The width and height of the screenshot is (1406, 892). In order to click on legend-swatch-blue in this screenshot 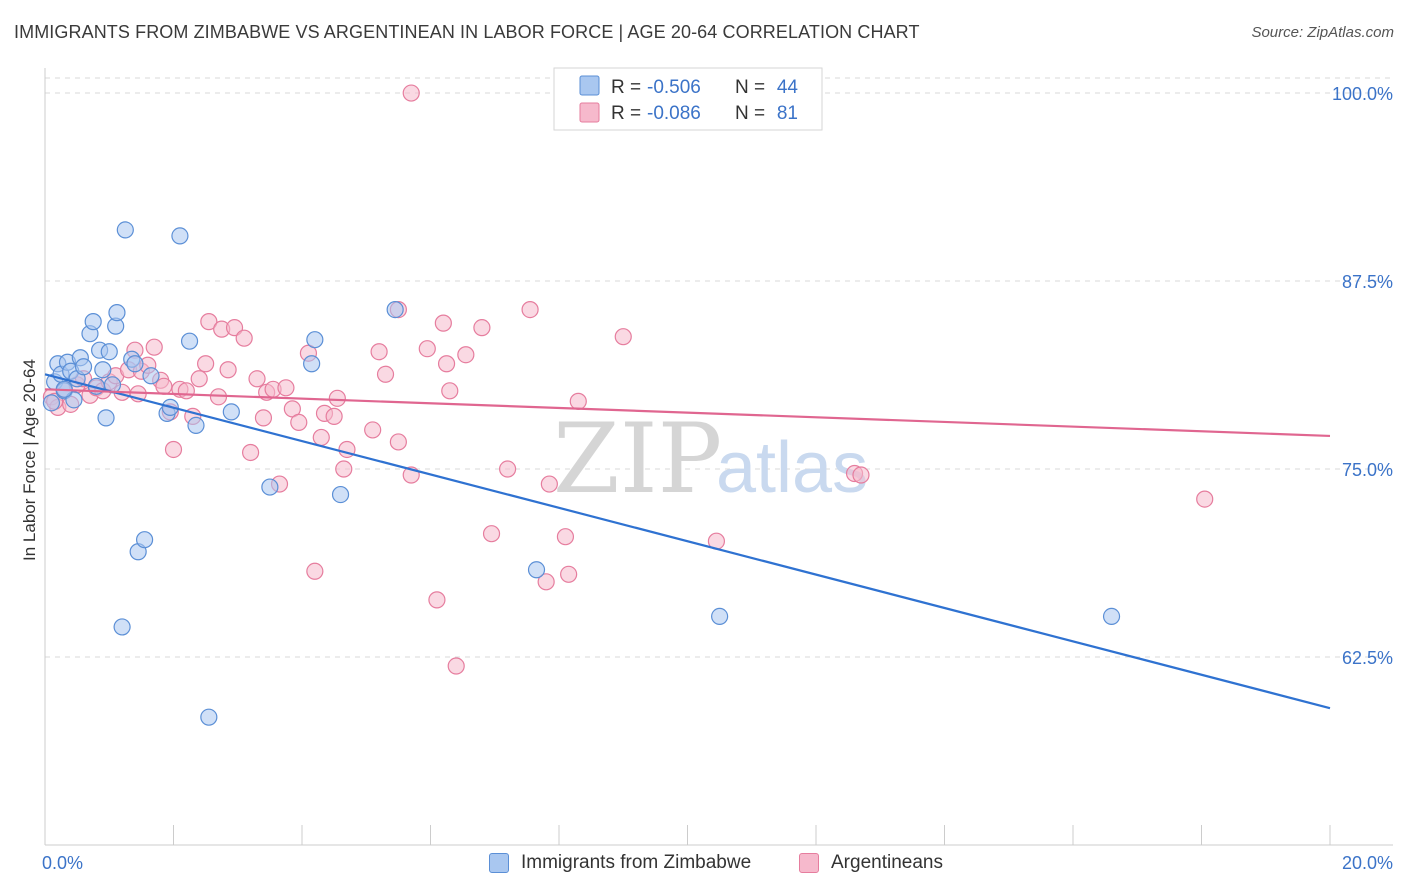, I will do `click(589, 85)`.